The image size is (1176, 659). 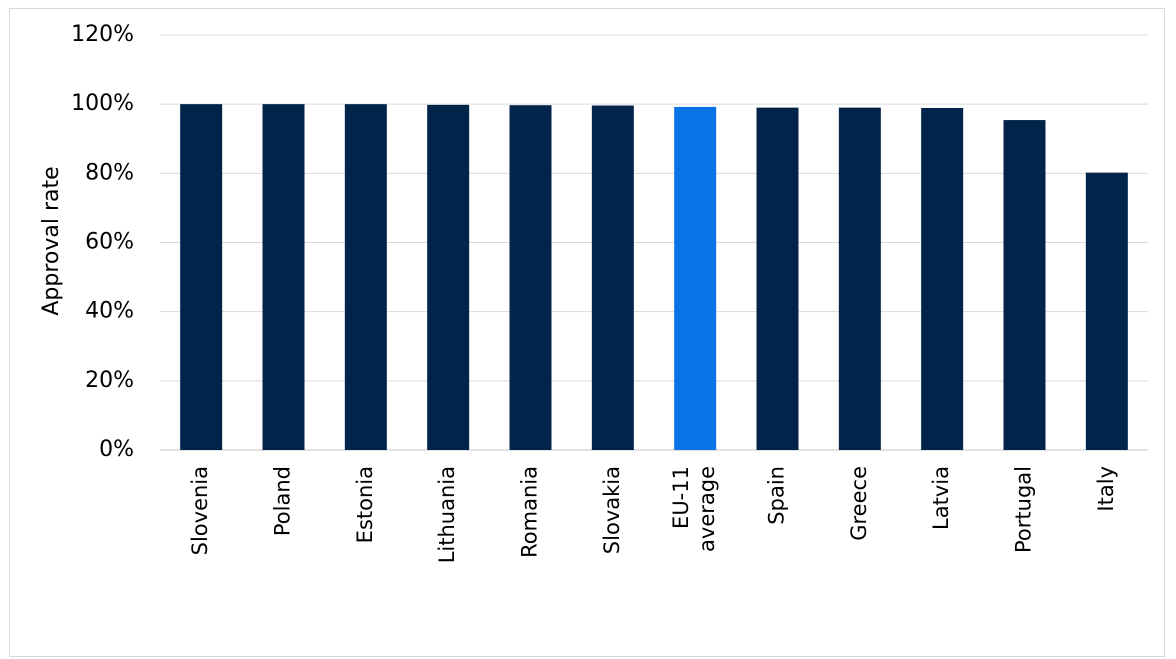 I want to click on x-category-label: Spain, so click(x=777, y=495).